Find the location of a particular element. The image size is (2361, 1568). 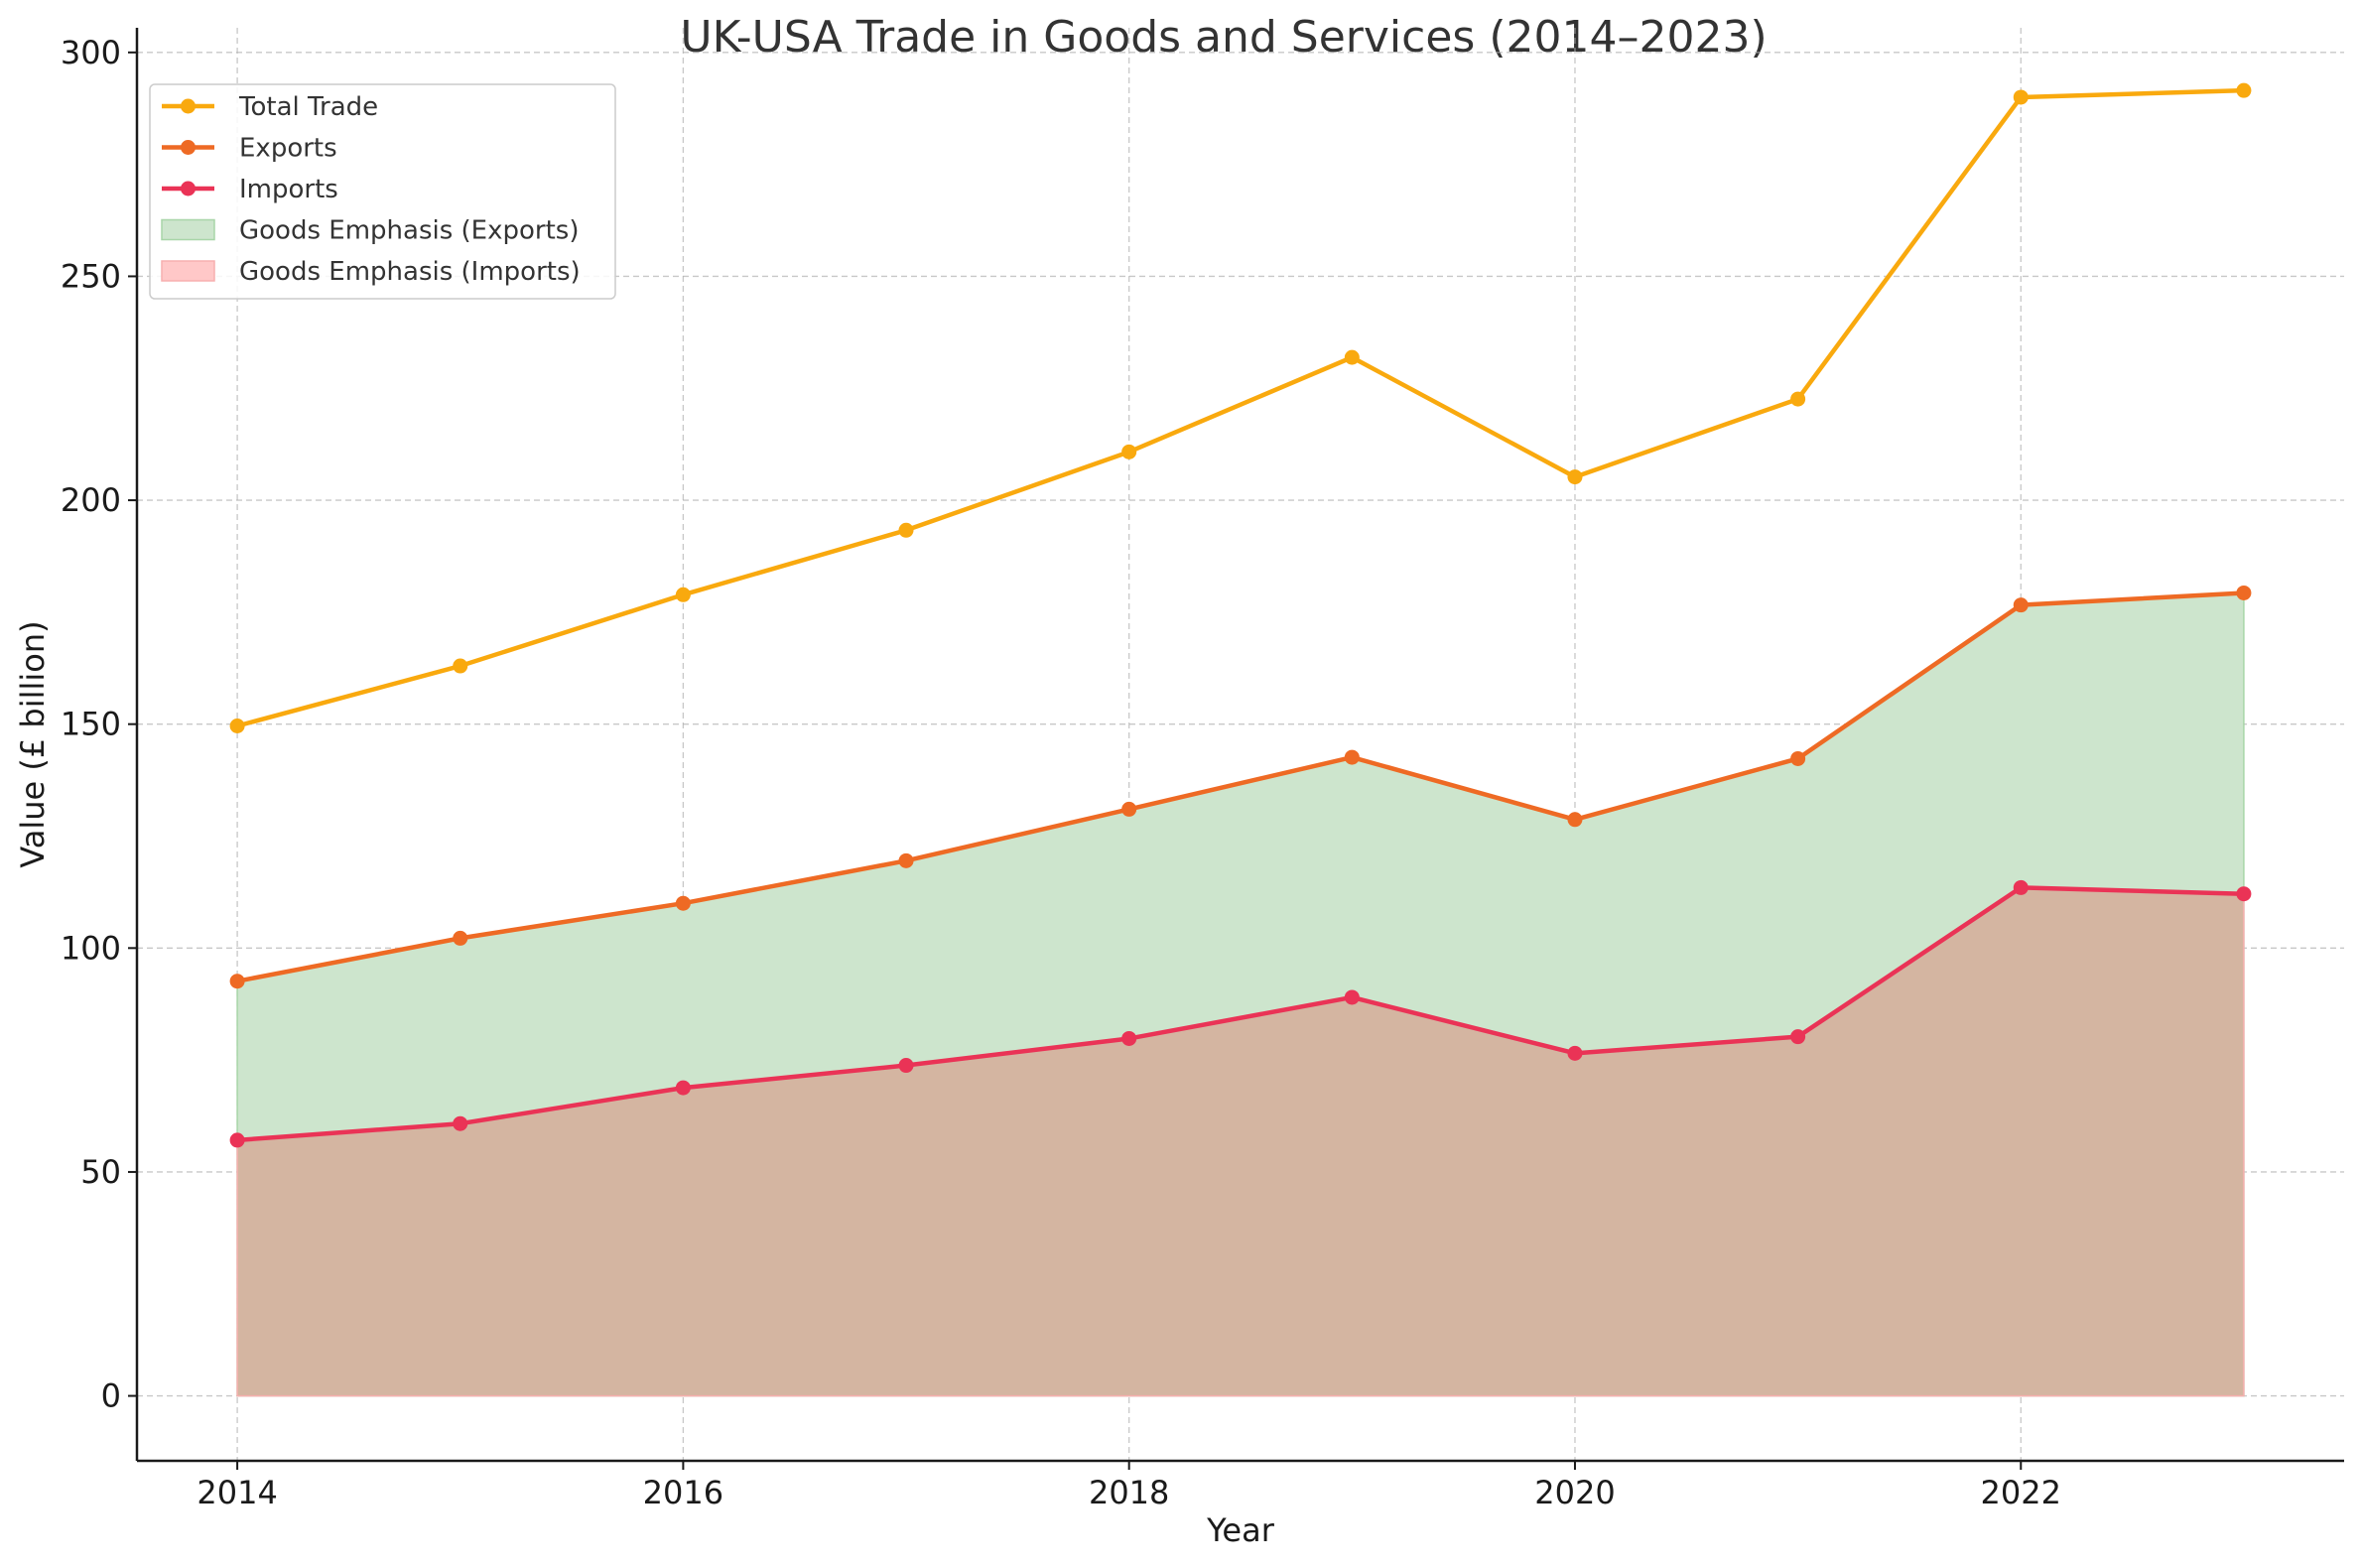

legend-marker-total-trade is located at coordinates (188, 106).